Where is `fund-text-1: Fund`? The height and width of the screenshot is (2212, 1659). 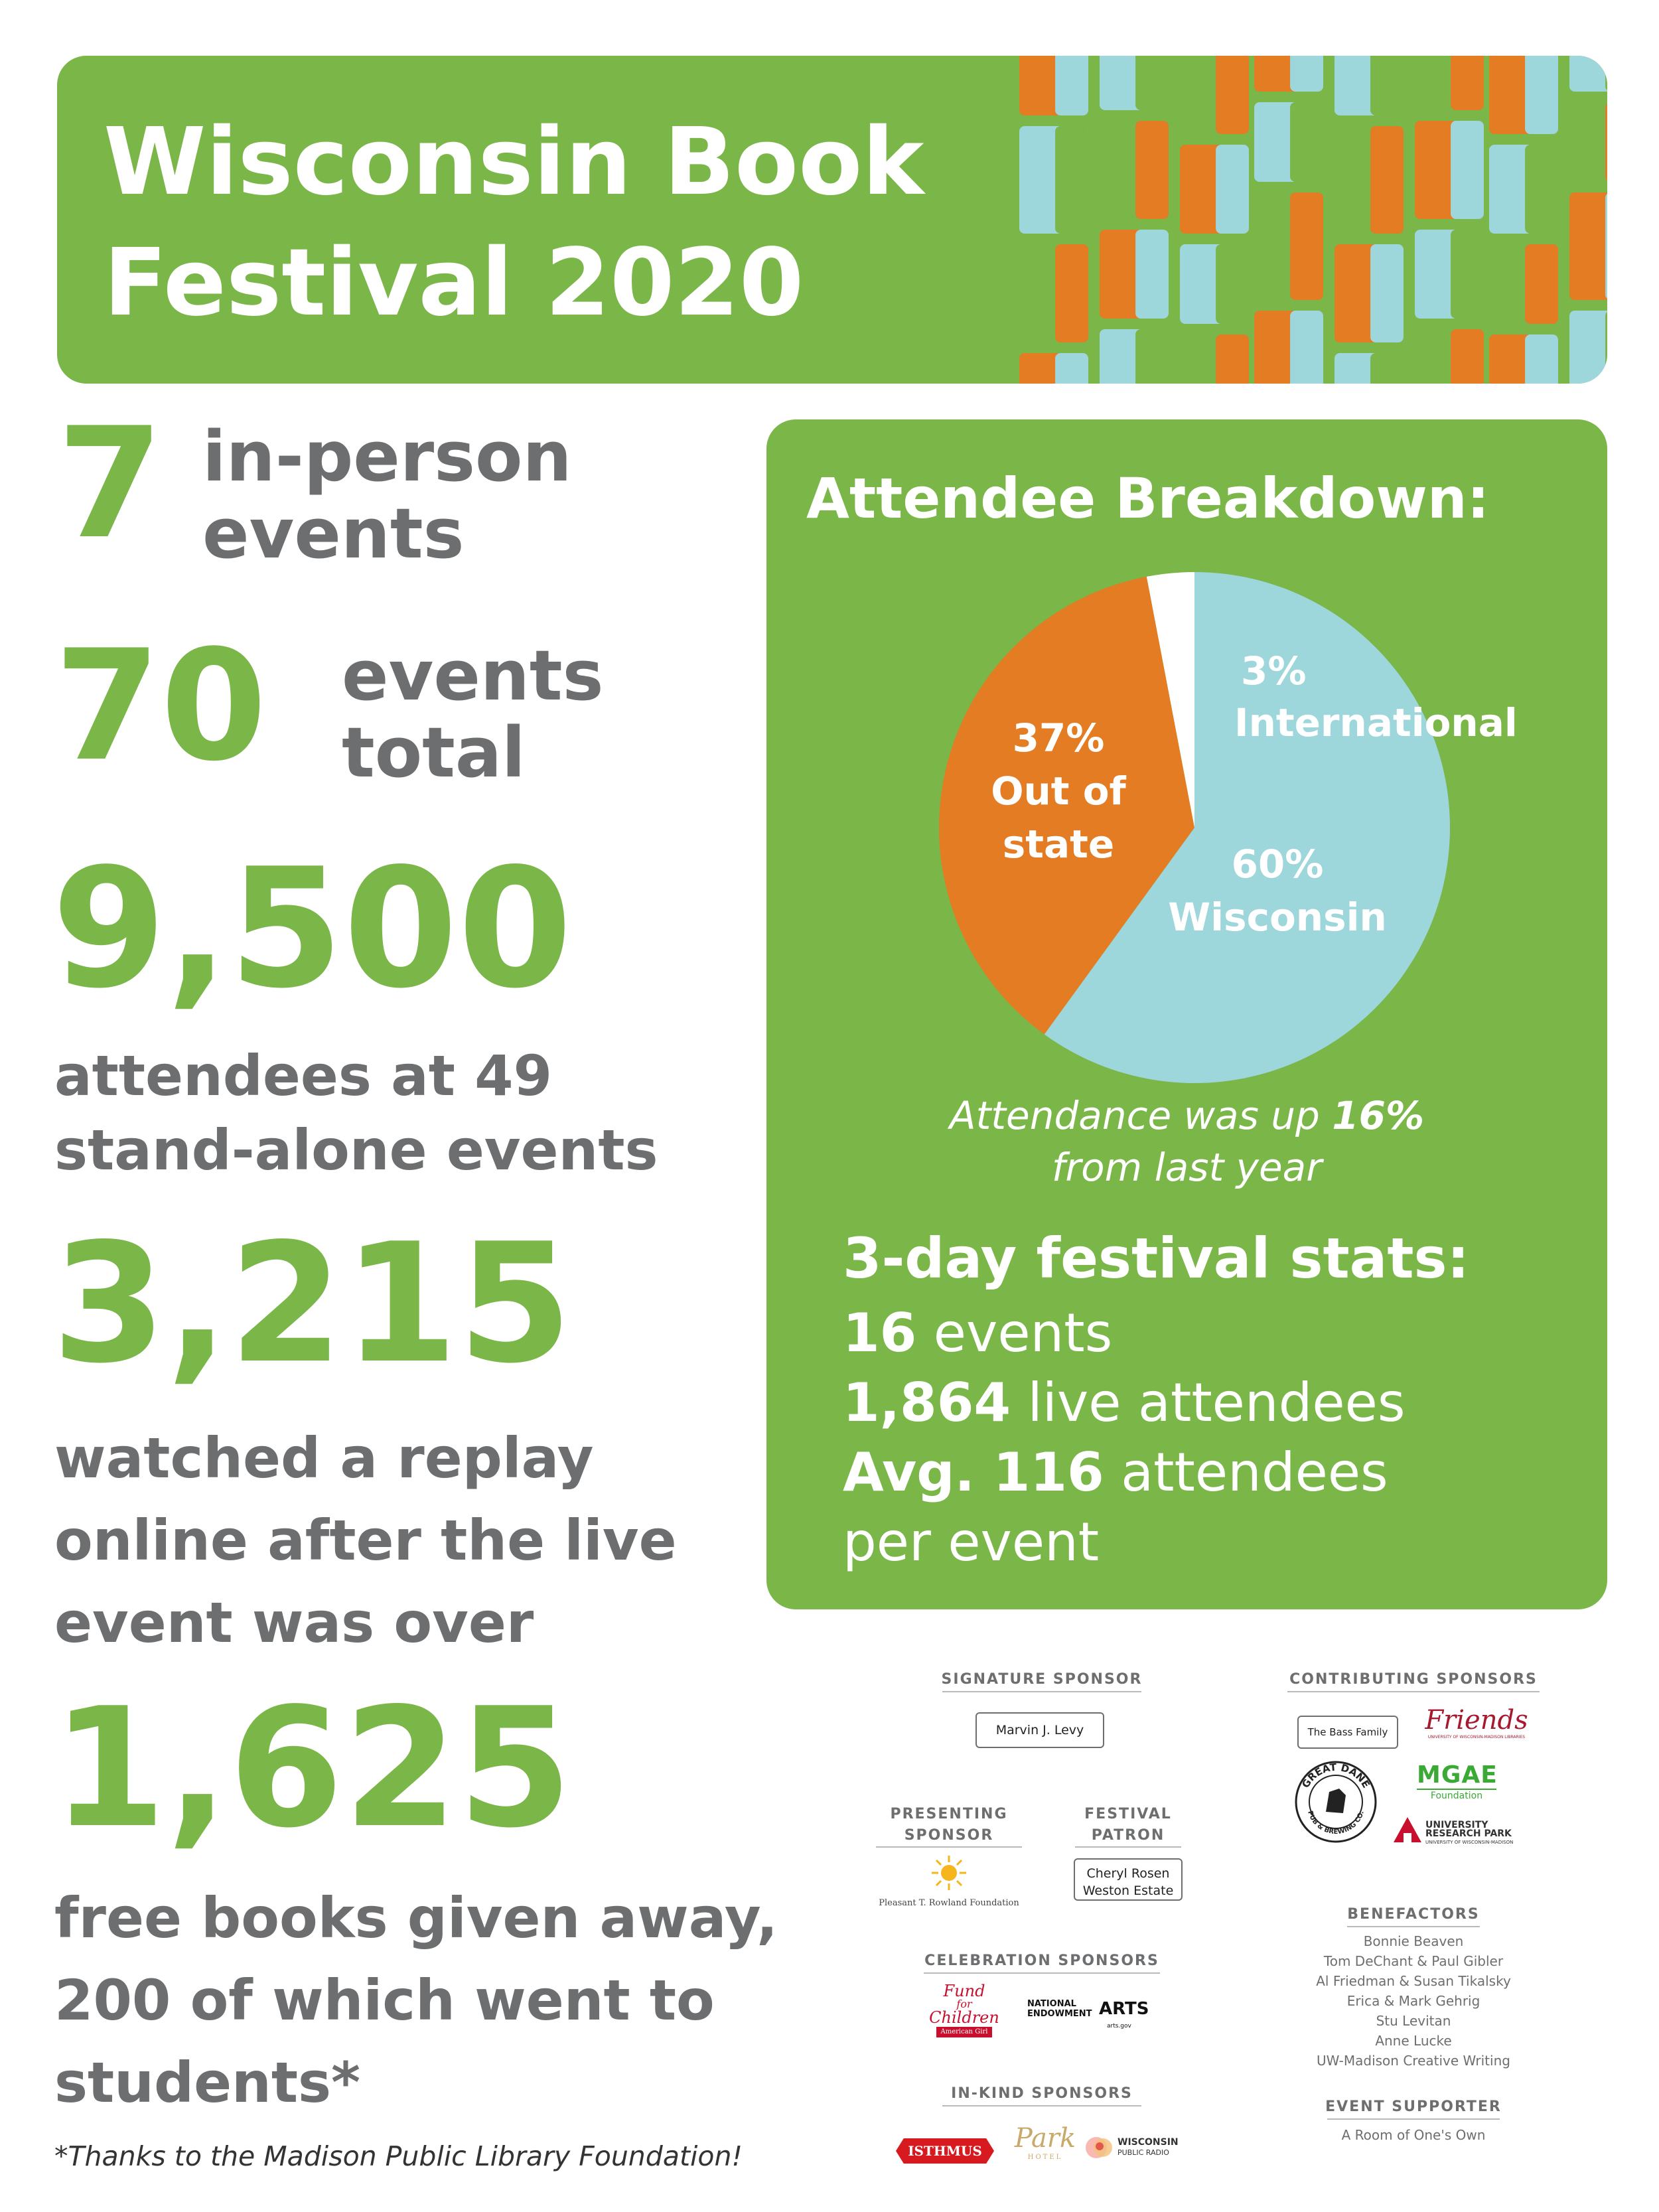
fund-text-1: Fund is located at coordinates (964, 1991).